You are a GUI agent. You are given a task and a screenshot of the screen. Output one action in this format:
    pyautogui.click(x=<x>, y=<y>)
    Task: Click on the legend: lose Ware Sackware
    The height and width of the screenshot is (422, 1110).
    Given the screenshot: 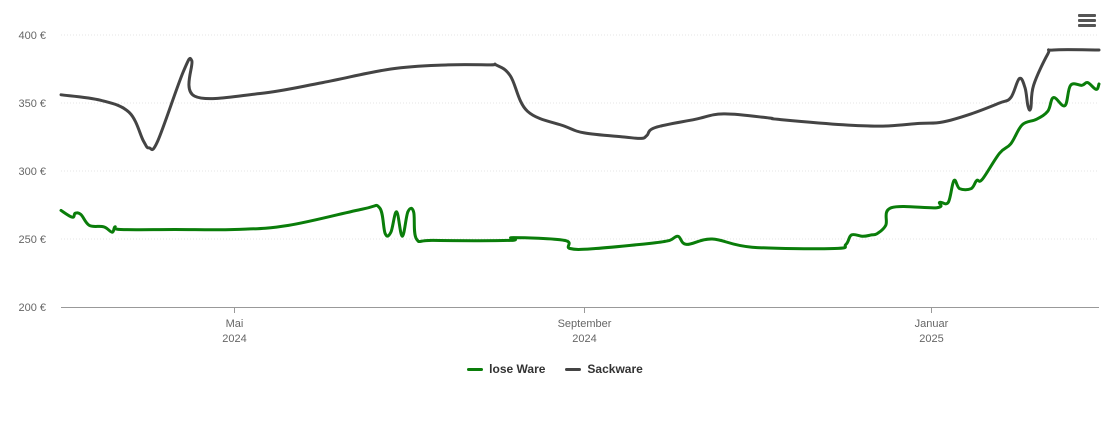 What is the action you would take?
    pyautogui.click(x=555, y=369)
    